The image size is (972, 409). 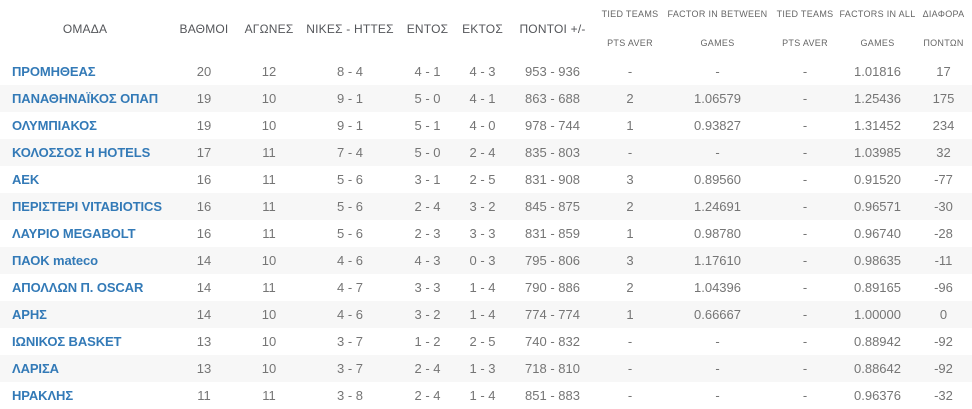 What do you see at coordinates (35, 368) in the screenshot?
I see `team-link: ΛΑΡΙΣΑ` at bounding box center [35, 368].